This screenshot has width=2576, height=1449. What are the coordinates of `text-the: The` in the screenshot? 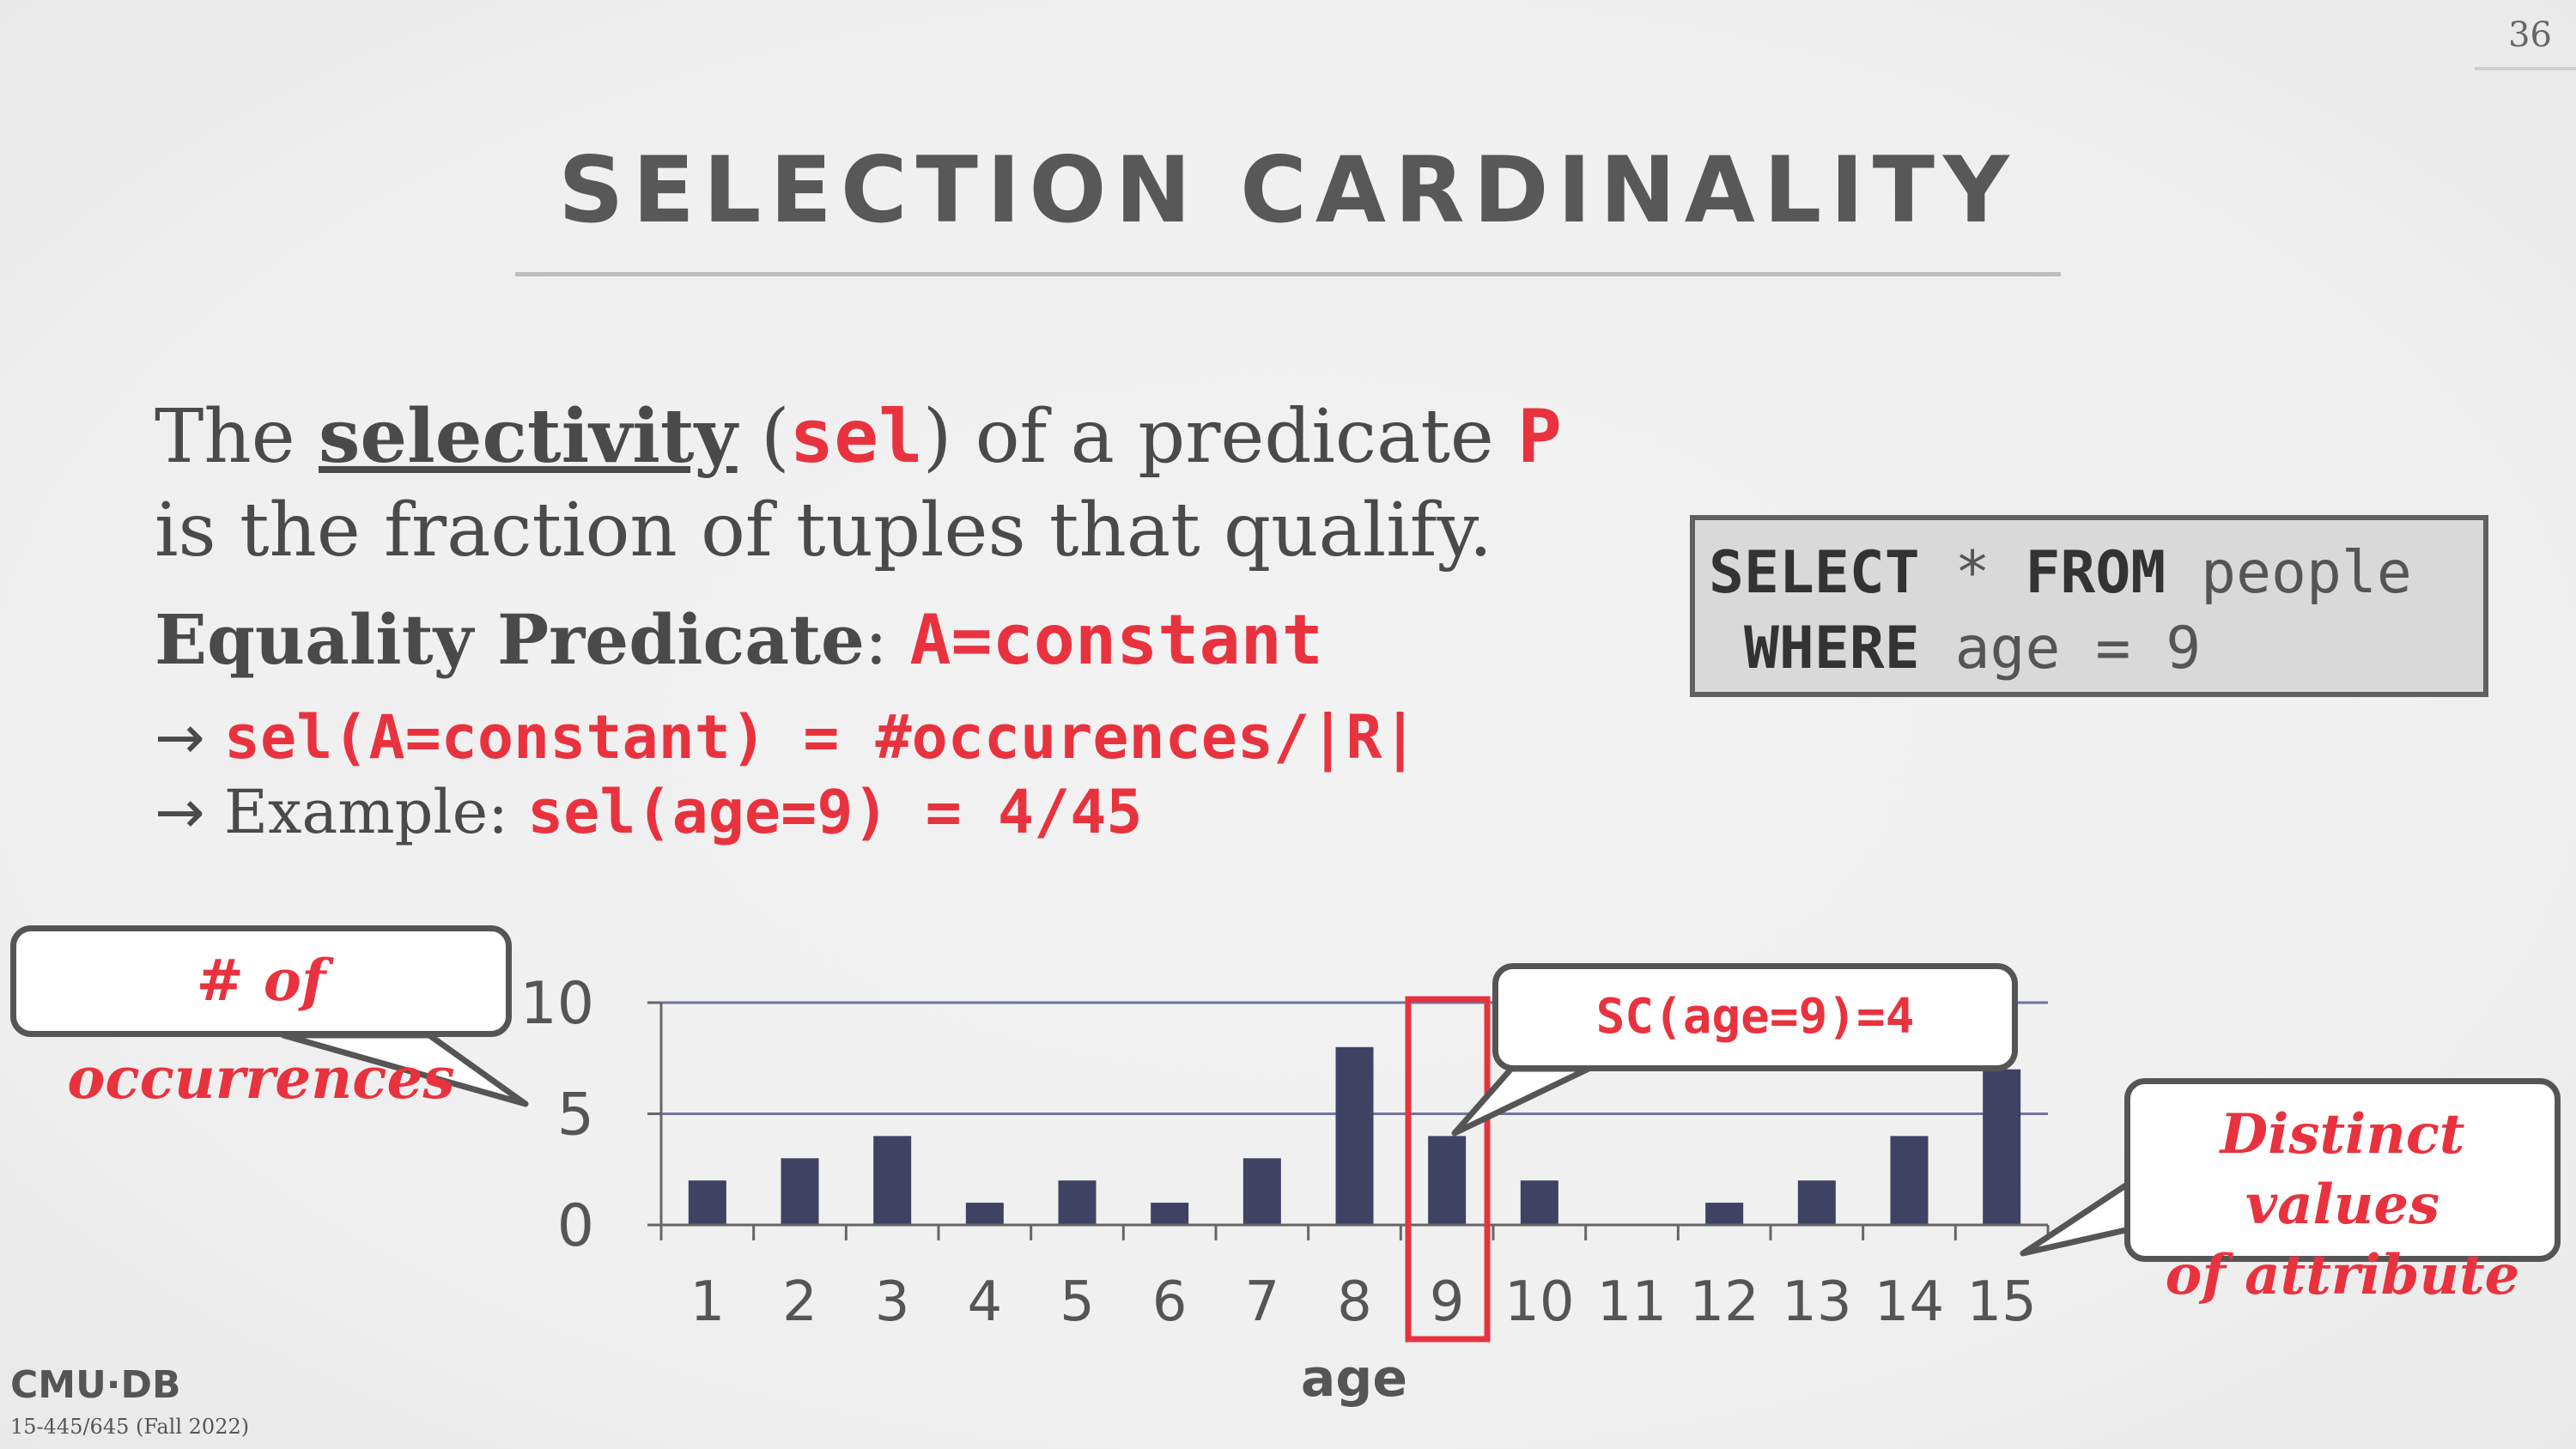 It's located at (237, 437).